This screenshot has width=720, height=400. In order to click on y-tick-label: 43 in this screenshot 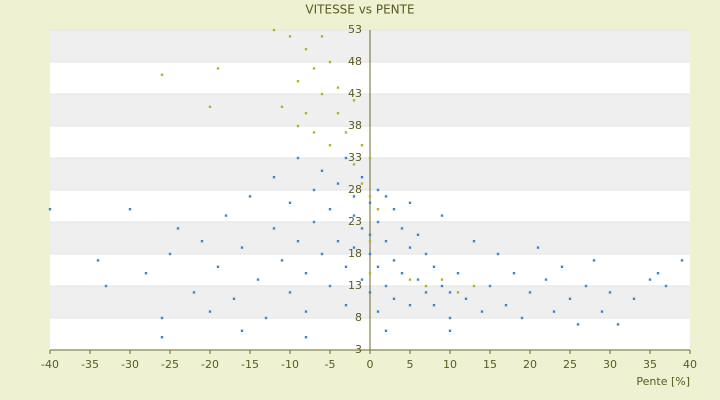, I will do `click(355, 93)`.